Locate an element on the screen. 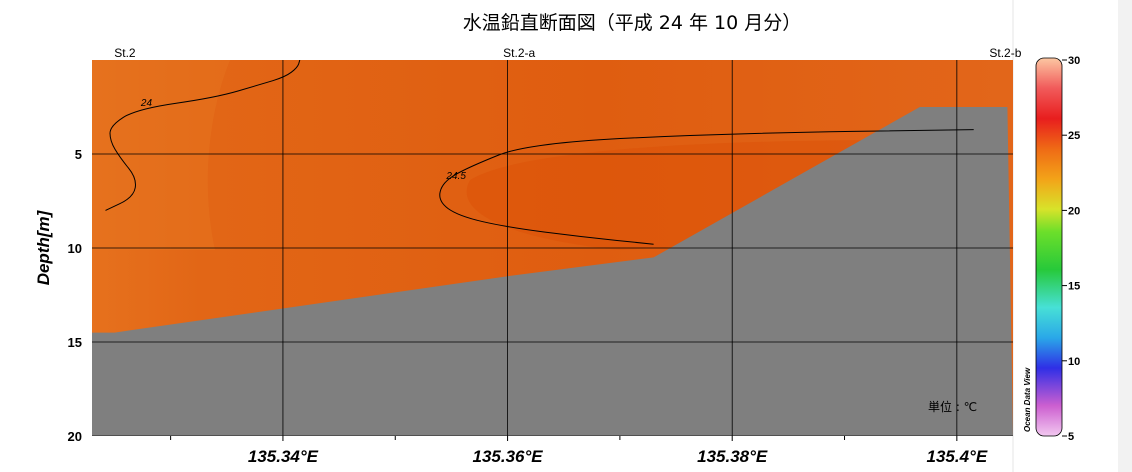 The width and height of the screenshot is (1132, 472). colorbar-panel is located at coordinates (1066, 236).